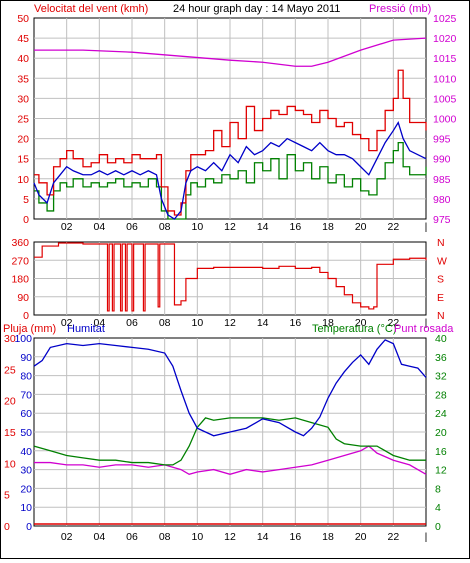 This screenshot has height=563, width=470. What do you see at coordinates (440, 298) in the screenshot?
I see `y-tick-compass: E` at bounding box center [440, 298].